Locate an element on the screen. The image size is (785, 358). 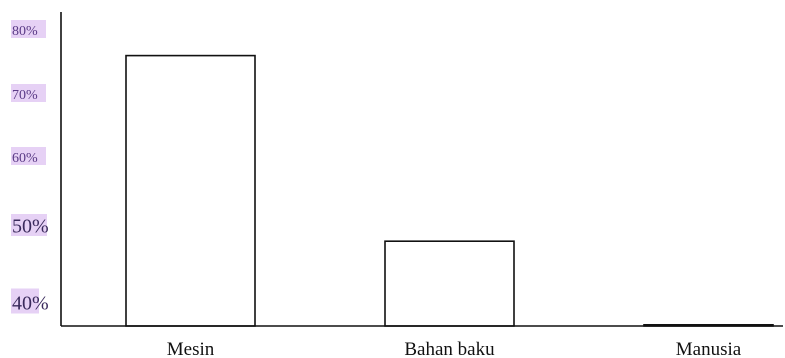
y-tick-label: 60% is located at coordinates (25, 158).